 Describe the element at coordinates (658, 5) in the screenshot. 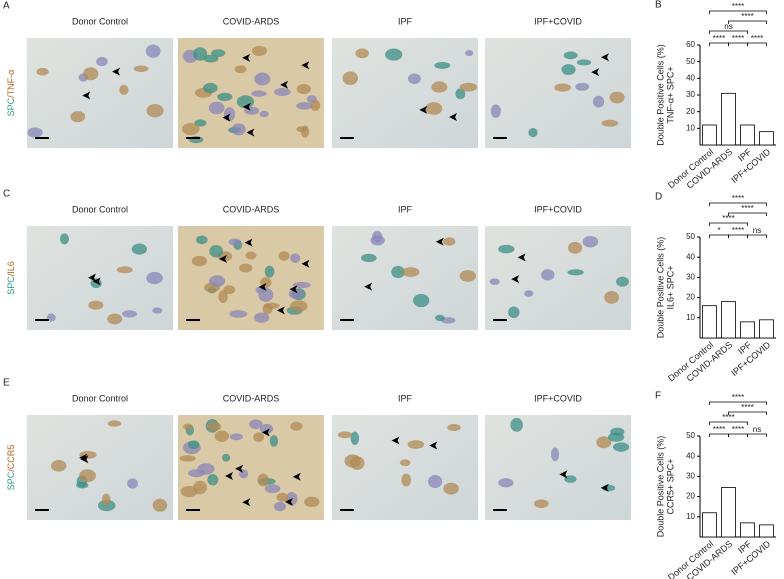

I see `panel-letter: B` at that location.